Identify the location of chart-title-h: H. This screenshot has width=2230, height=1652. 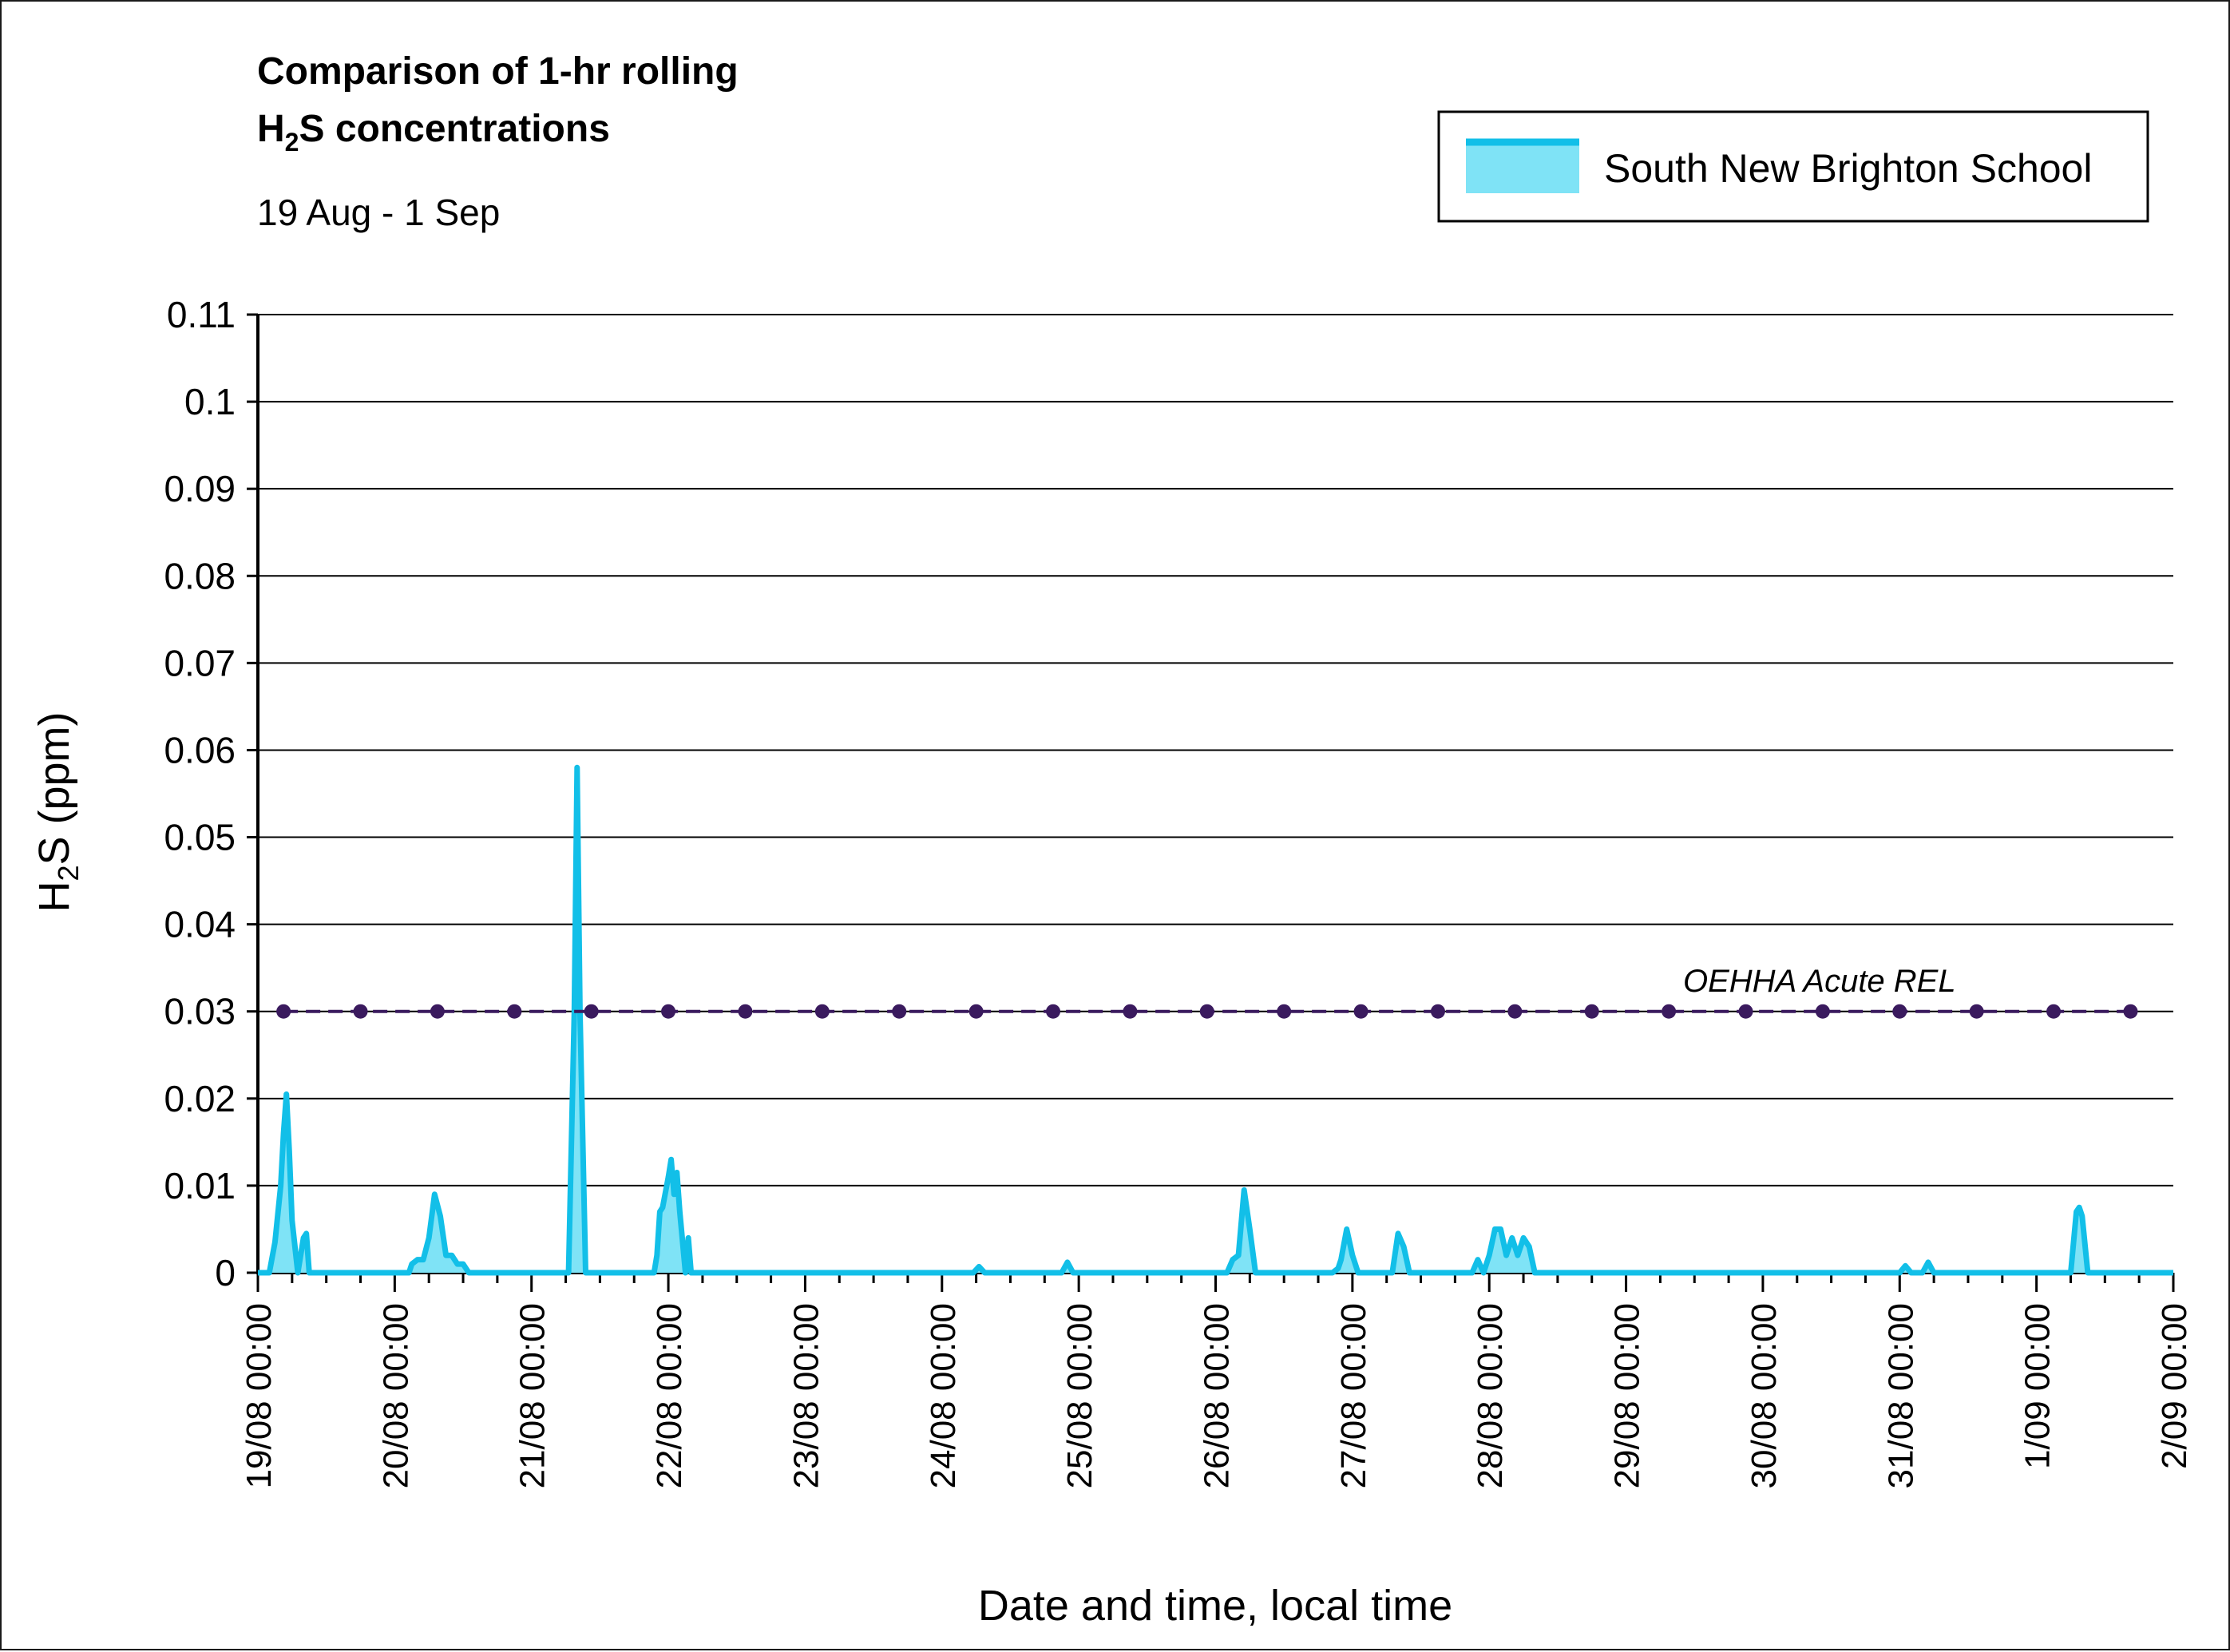
(271, 129).